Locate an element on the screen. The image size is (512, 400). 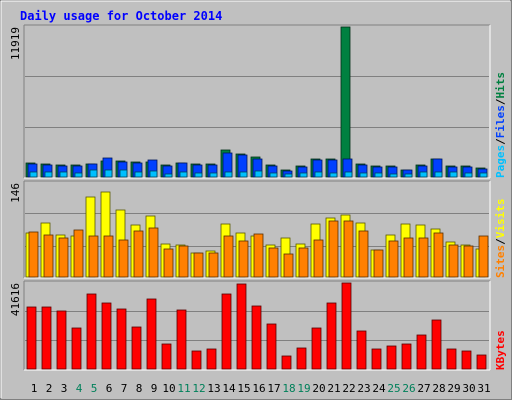
x-tick-label-day-3: 3 is located at coordinates (64, 388).